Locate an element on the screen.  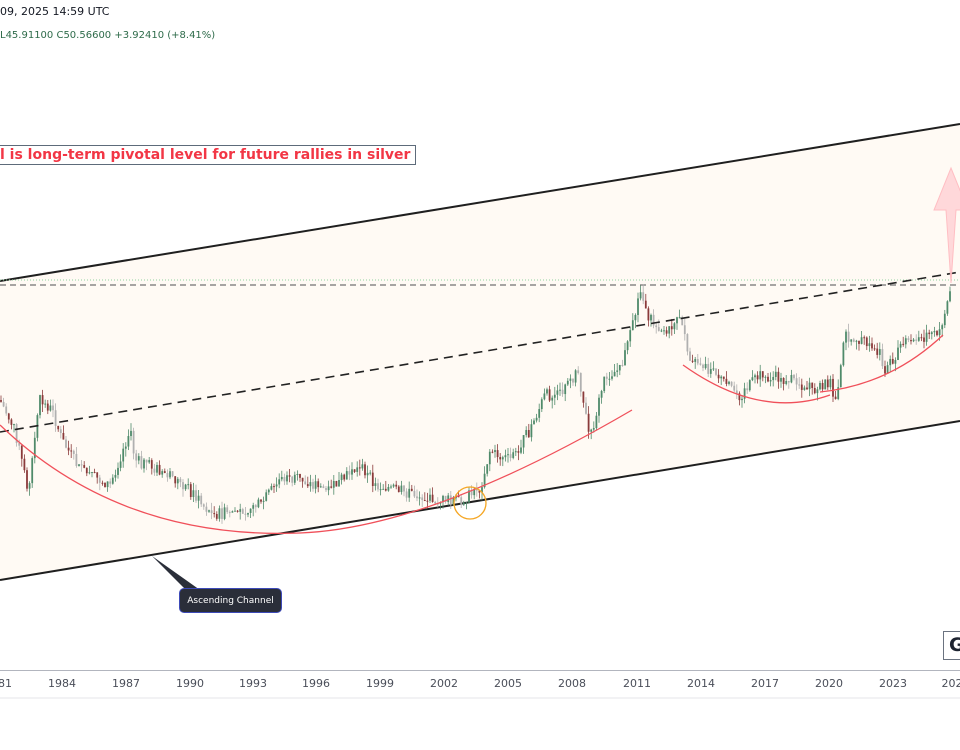
up-arrow-icon is located at coordinates (946, 225).